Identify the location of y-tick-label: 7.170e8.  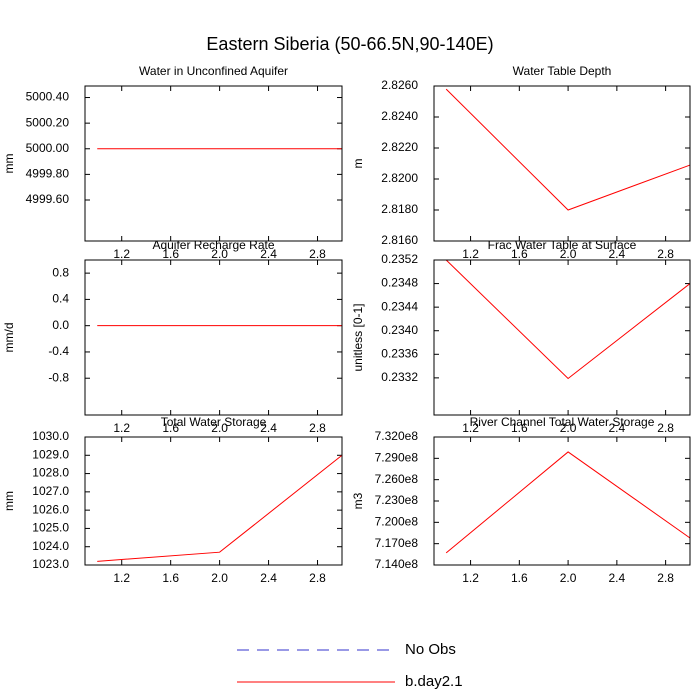
(397, 543).